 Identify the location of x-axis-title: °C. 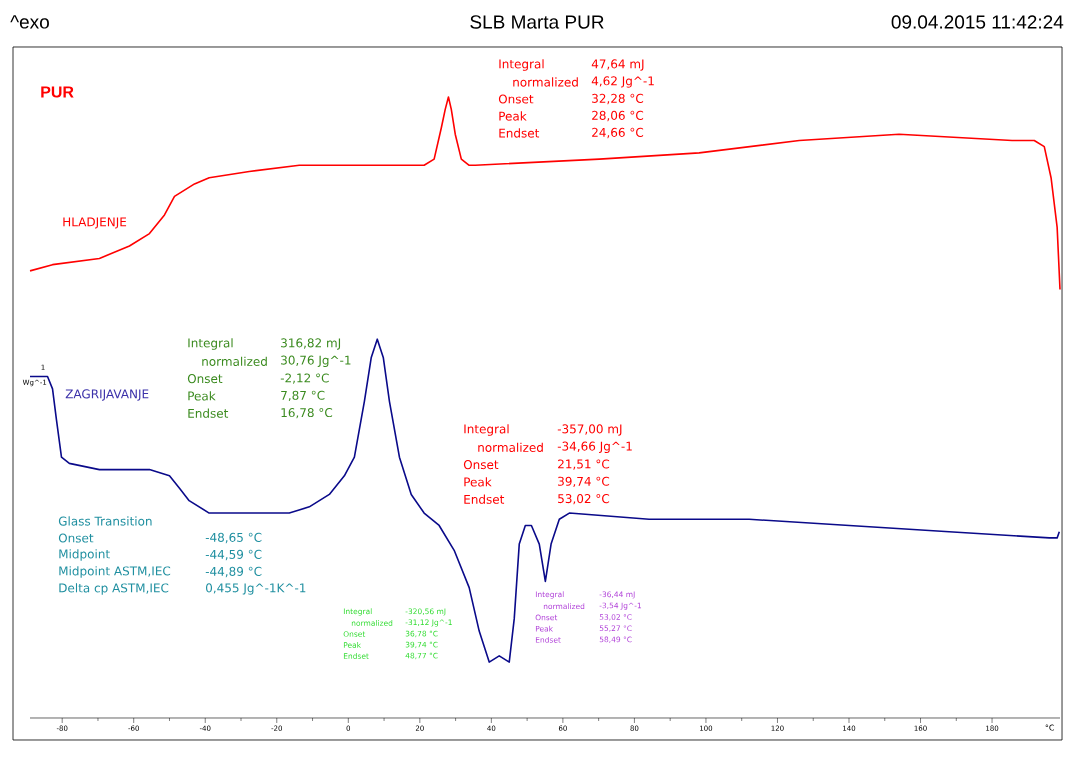
(1050, 727).